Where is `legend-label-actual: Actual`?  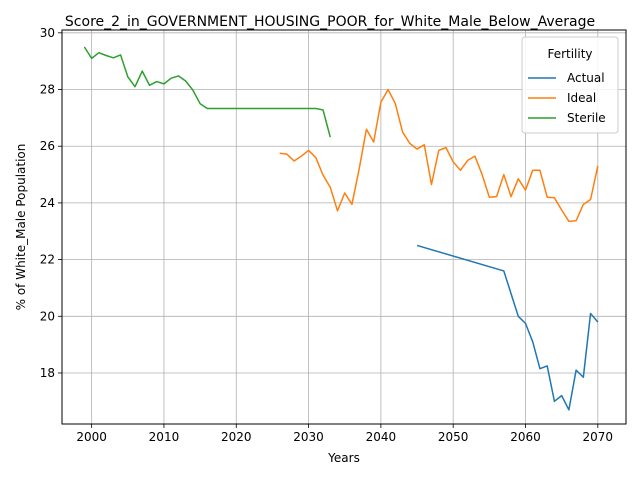 legend-label-actual: Actual is located at coordinates (586, 78).